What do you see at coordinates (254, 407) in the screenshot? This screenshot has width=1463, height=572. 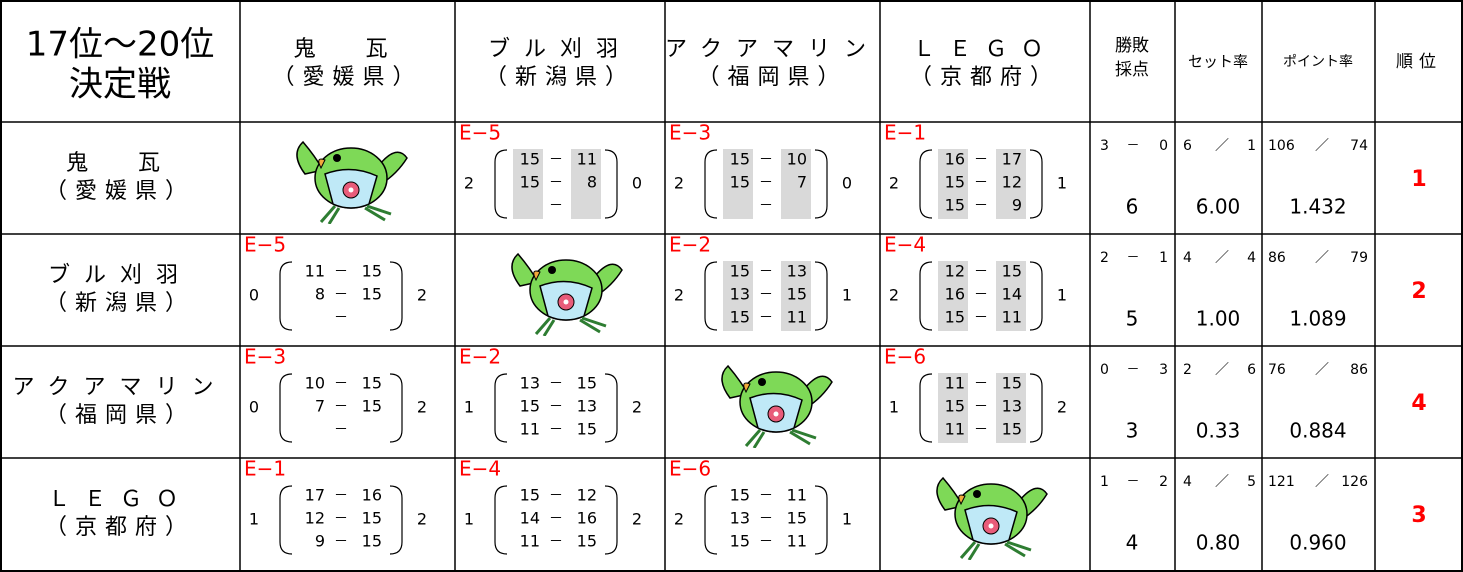 I see `sets-left: 0` at bounding box center [254, 407].